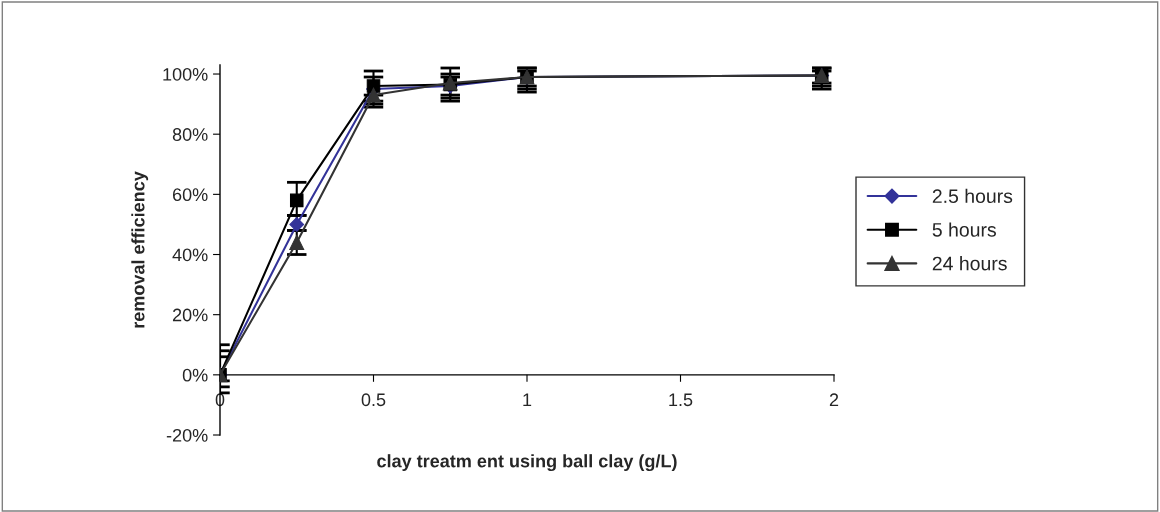 The height and width of the screenshot is (512, 1160). Describe the element at coordinates (187, 435) in the screenshot. I see `y-tick-label: -20%` at that location.